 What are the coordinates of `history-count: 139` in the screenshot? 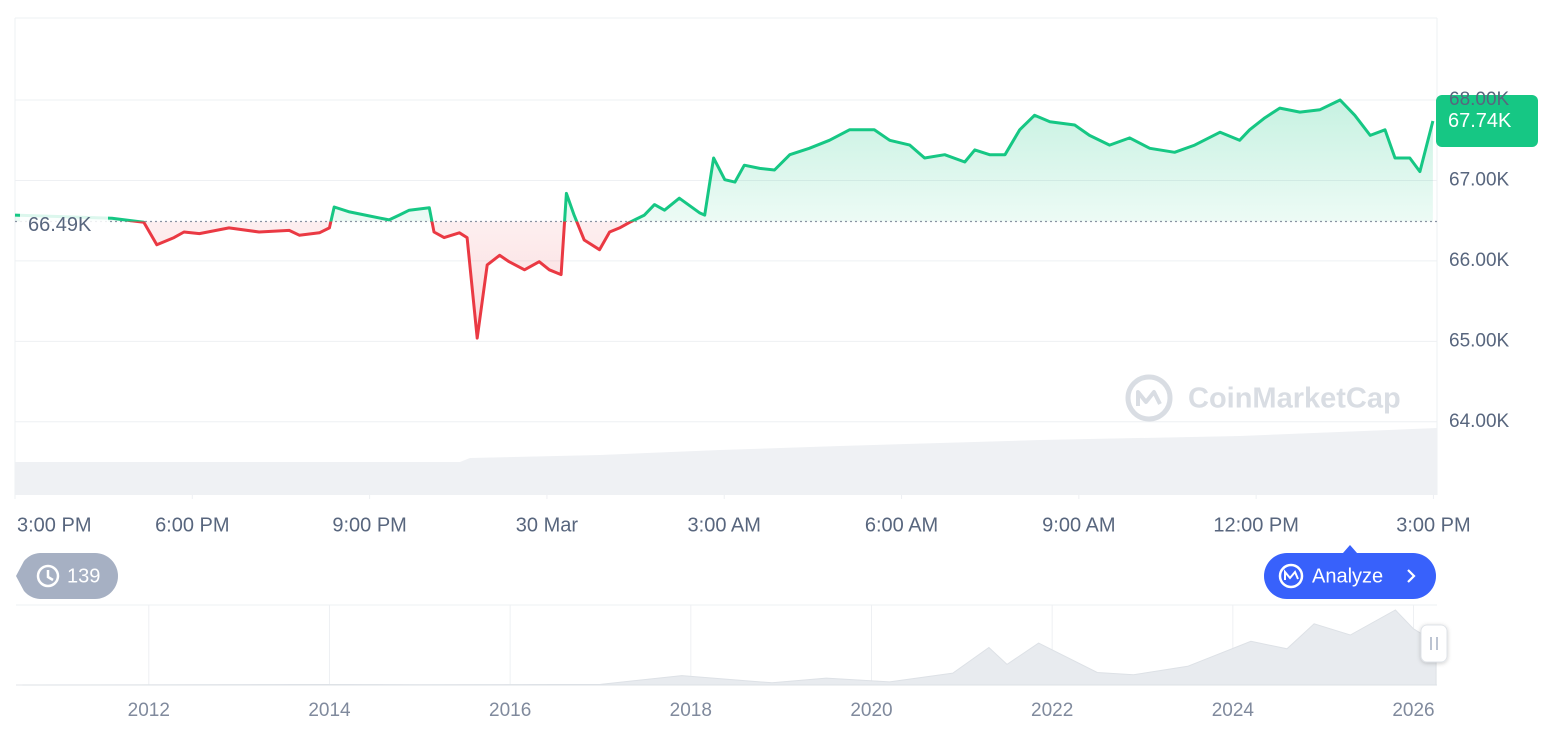 It's located at (83, 576).